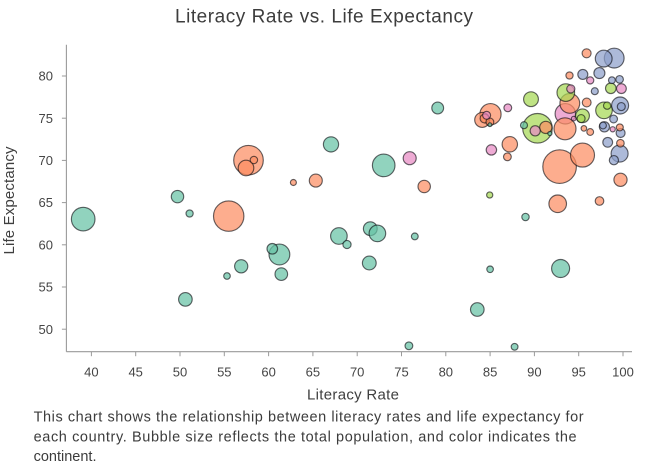  I want to click on svg-text: 40, so click(91, 372).